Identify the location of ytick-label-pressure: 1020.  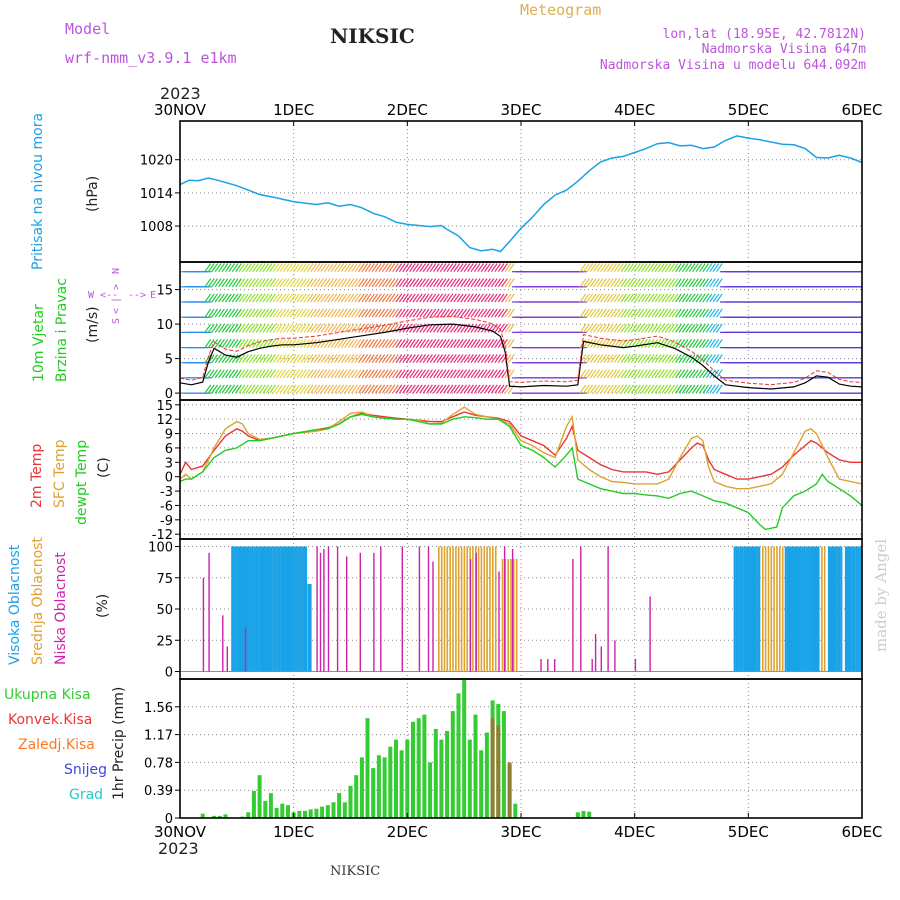
(156, 161).